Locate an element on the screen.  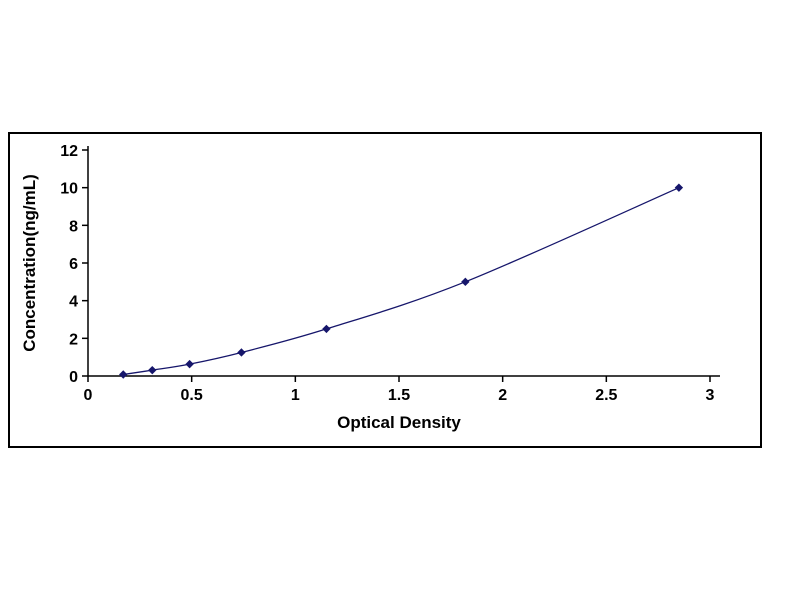
y-tick-label: 12 is located at coordinates (69, 151).